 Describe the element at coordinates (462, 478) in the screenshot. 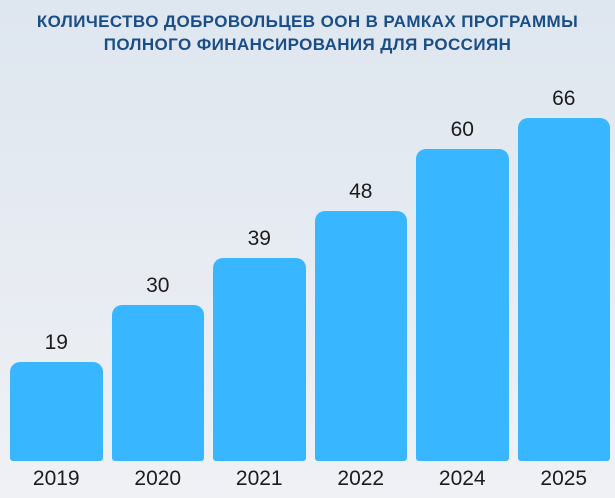

I see `x-axis-label: 2024` at that location.